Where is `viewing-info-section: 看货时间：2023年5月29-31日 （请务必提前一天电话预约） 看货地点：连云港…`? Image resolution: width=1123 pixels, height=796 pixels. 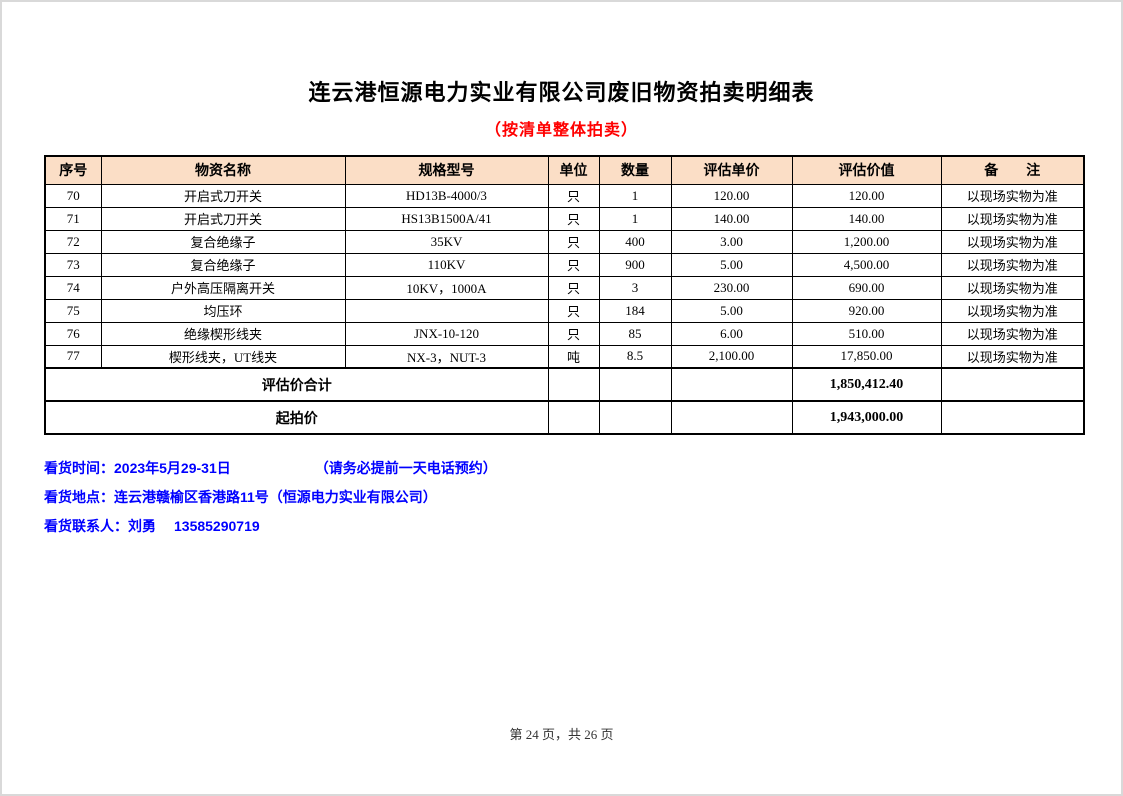 viewing-info-section: 看货时间：2023年5月29-31日 （请务必提前一天电话预约） 看货地点：连云港… is located at coordinates (561, 497).